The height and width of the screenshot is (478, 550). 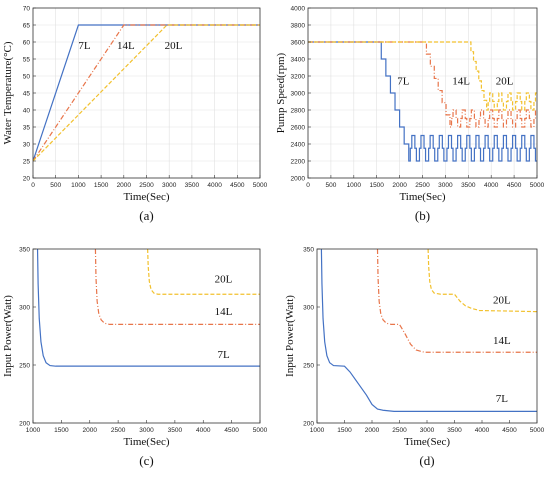 I want to click on y-tick-label: 3400, so click(x=298, y=59).